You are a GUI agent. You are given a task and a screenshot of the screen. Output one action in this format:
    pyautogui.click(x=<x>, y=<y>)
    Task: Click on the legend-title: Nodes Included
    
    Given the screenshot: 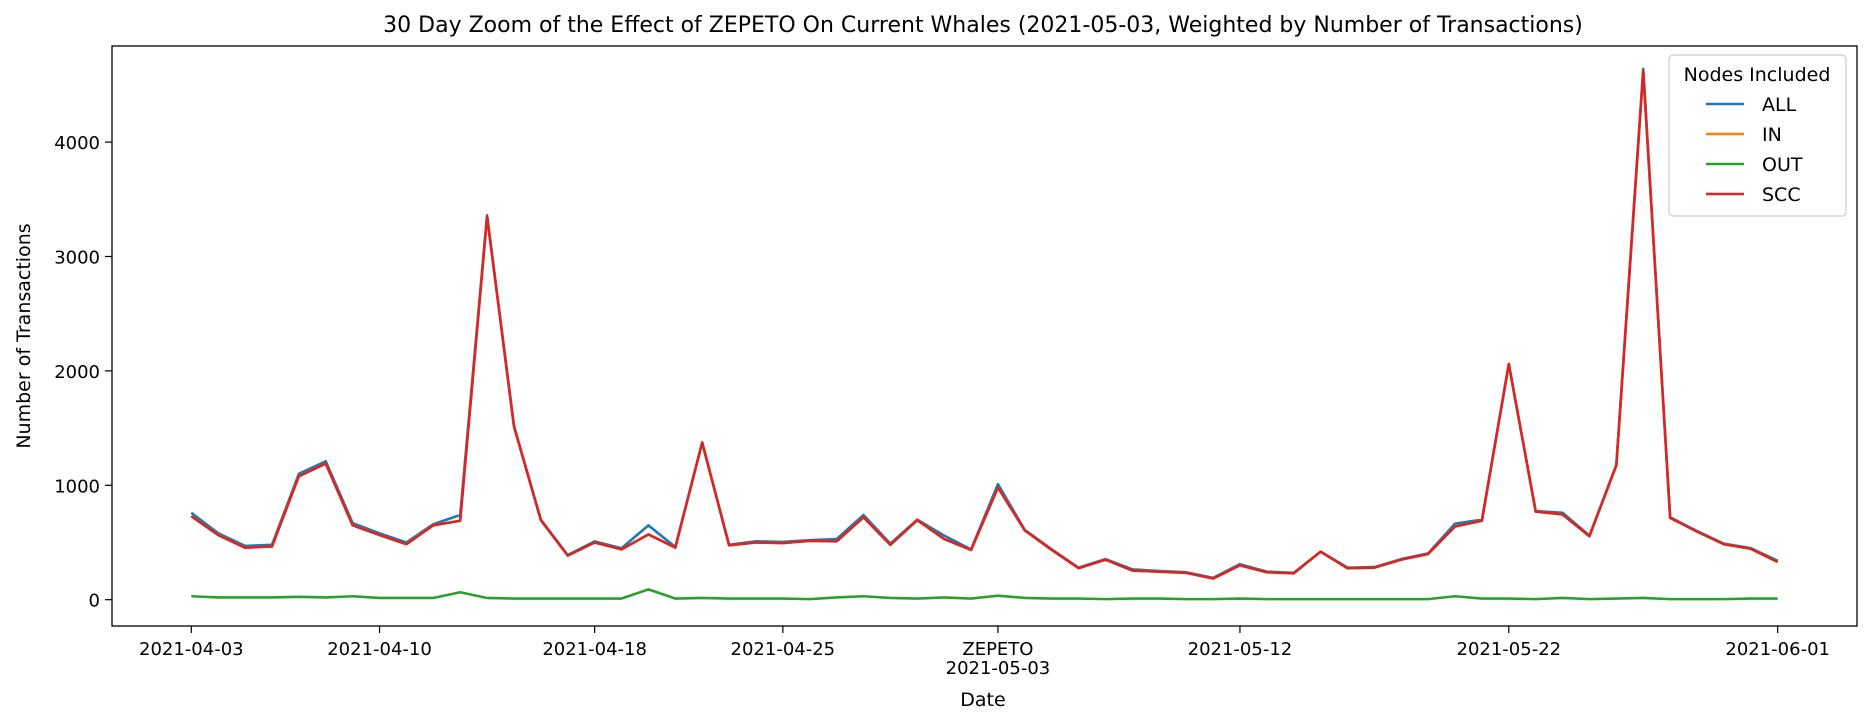 What is the action you would take?
    pyautogui.click(x=1757, y=75)
    